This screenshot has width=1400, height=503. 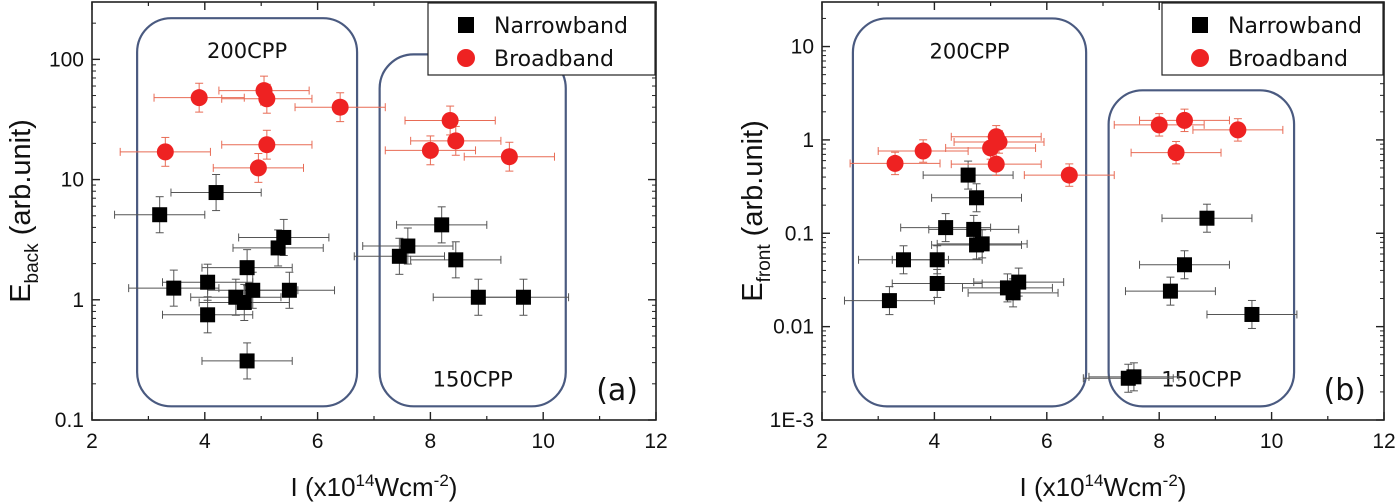 I want to click on y-axis-label: Efront (arb.unit), so click(x=756, y=210).